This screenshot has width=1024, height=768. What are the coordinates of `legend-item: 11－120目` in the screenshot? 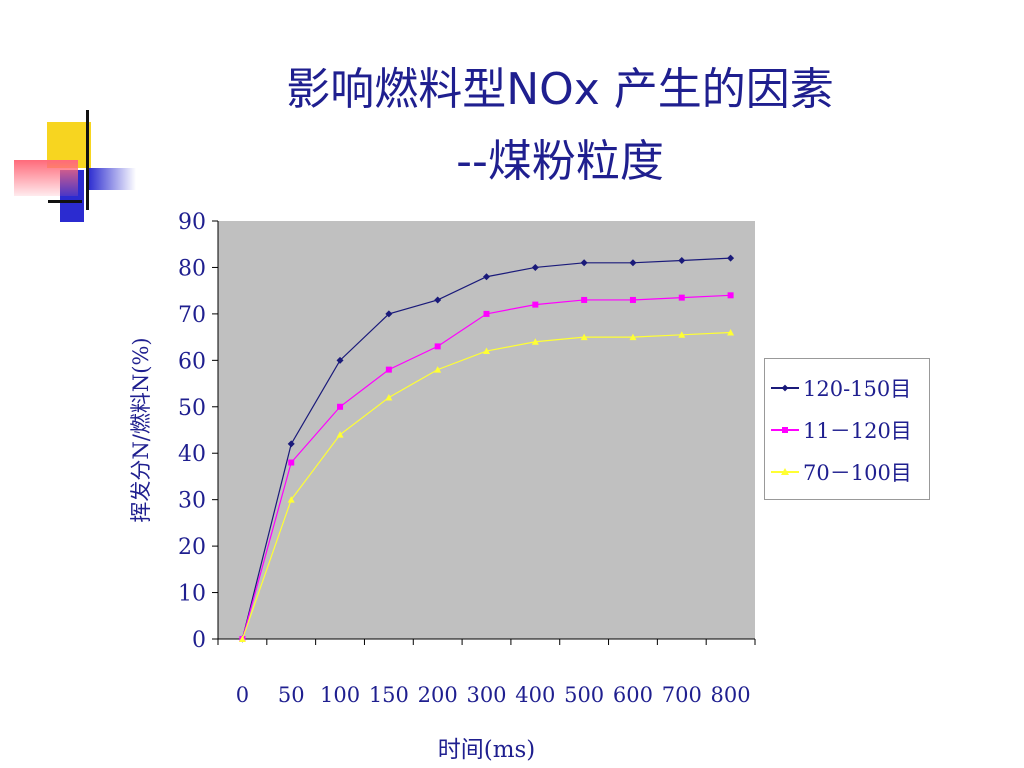 It's located at (841, 430).